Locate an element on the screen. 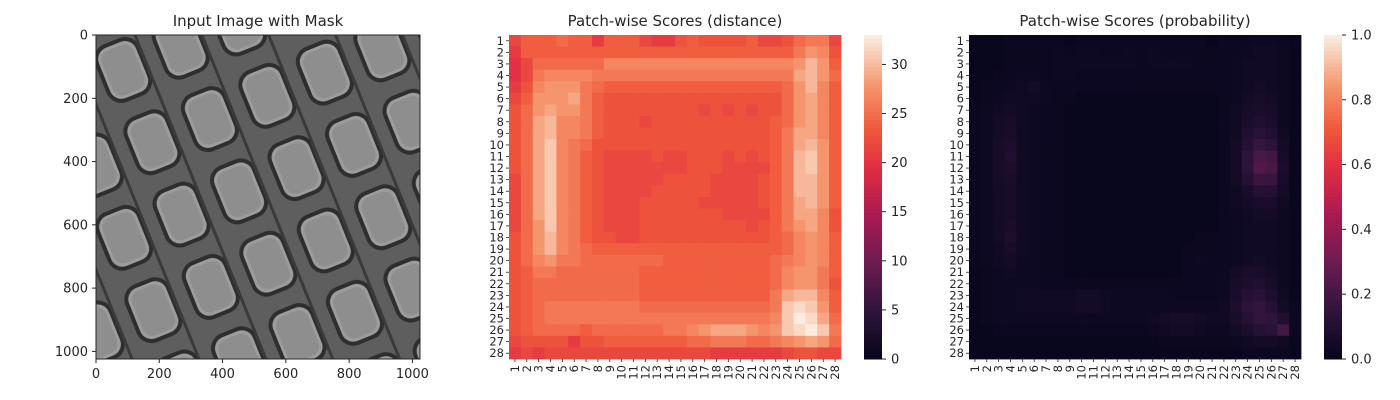 This screenshot has height=400, width=1400. col-label: 13 is located at coordinates (1117, 372).